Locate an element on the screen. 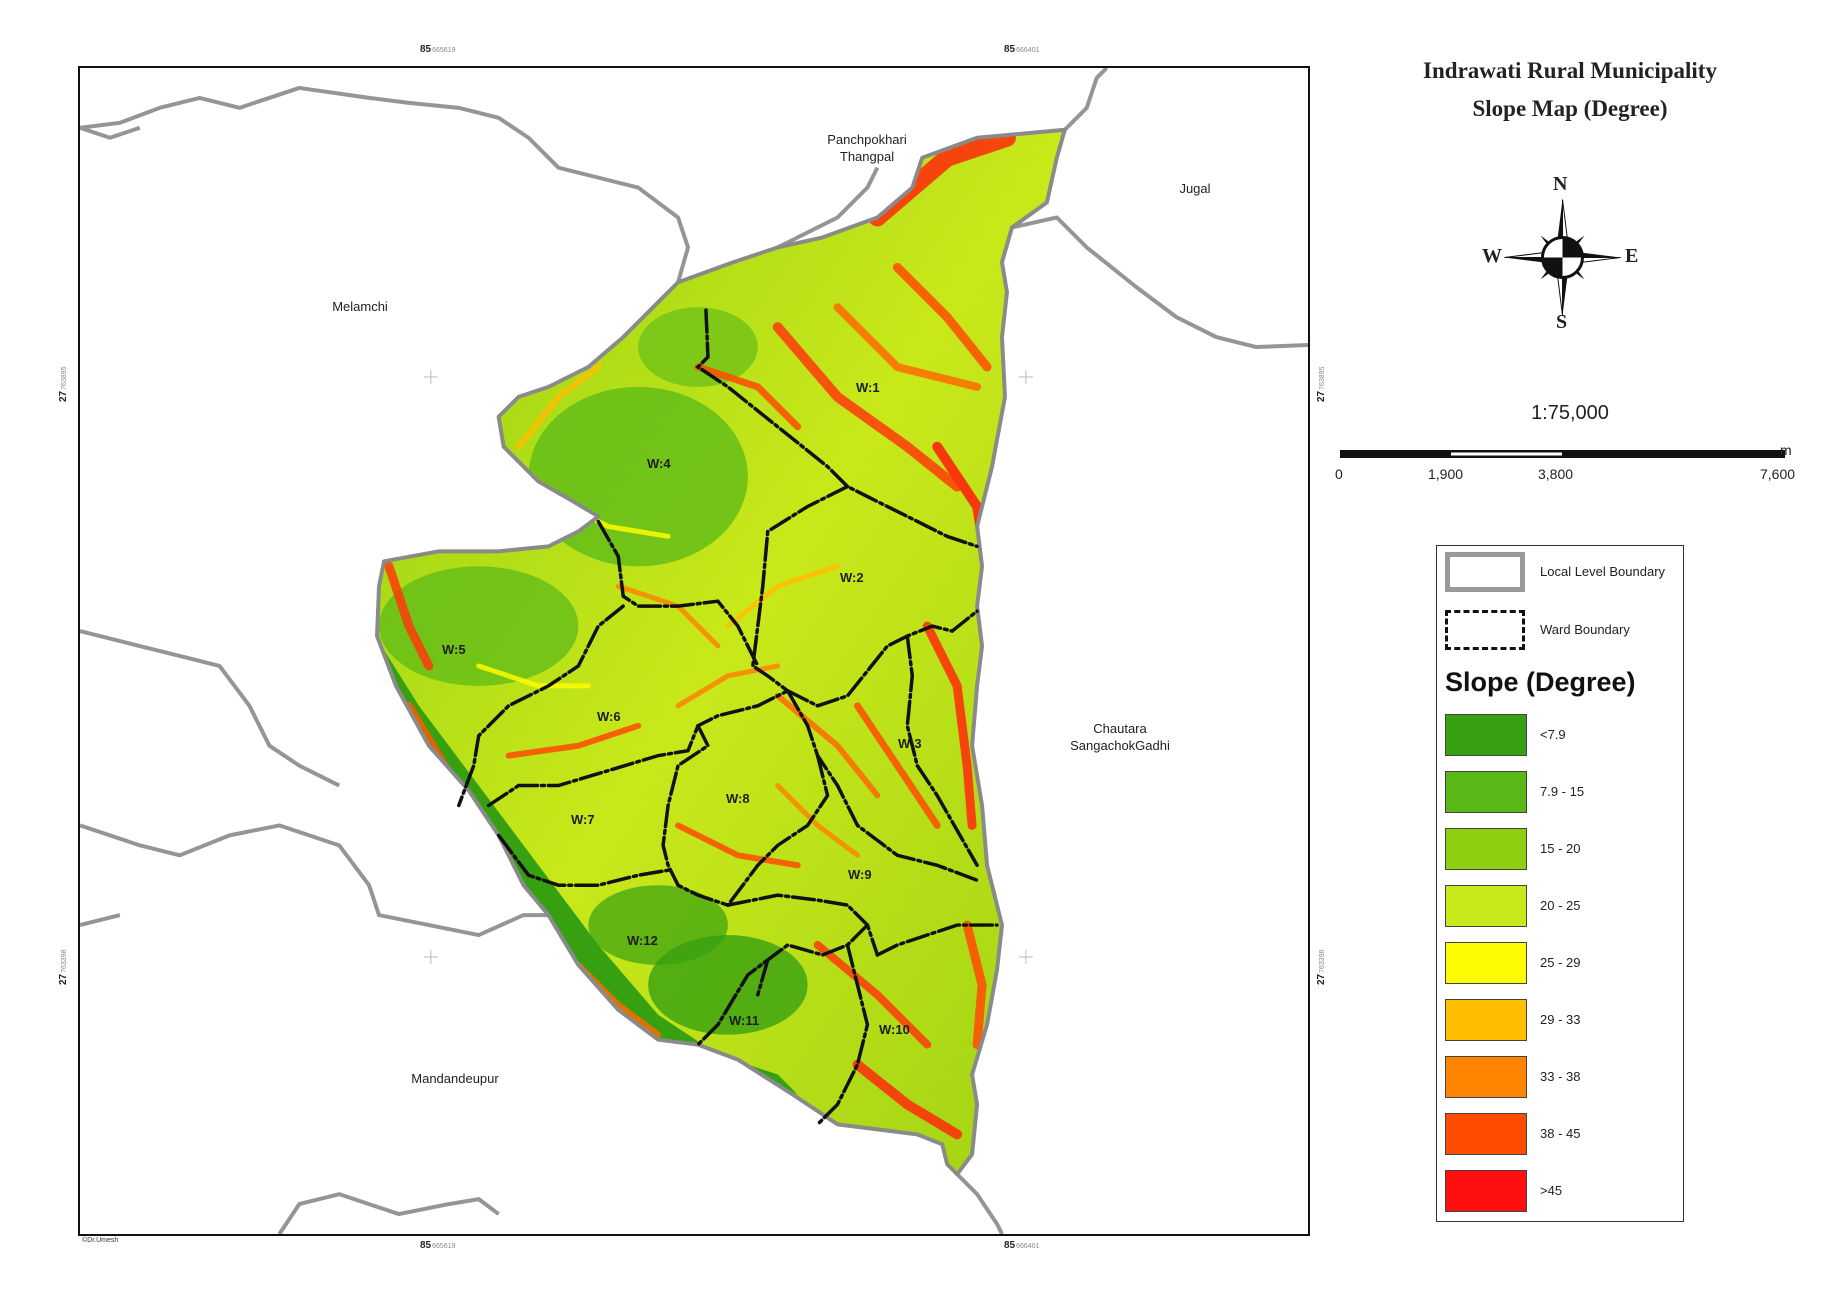 The width and height of the screenshot is (1825, 1290). legend-label-4: 20 - 25 is located at coordinates (1560, 905).